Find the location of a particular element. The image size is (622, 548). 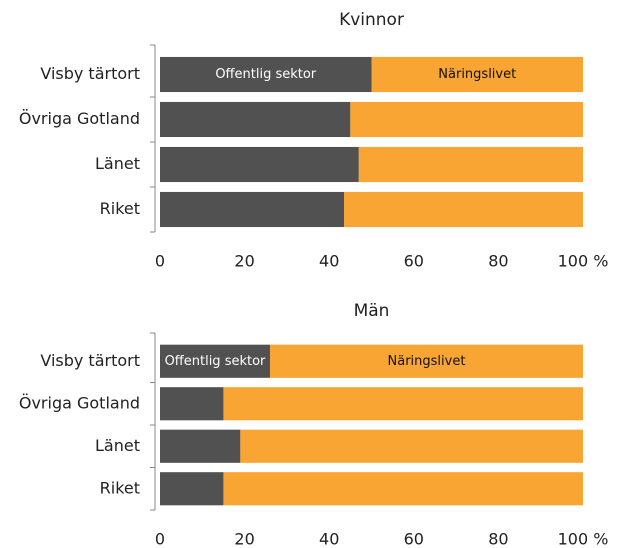

chart-title: Kvinnor is located at coordinates (371, 20).